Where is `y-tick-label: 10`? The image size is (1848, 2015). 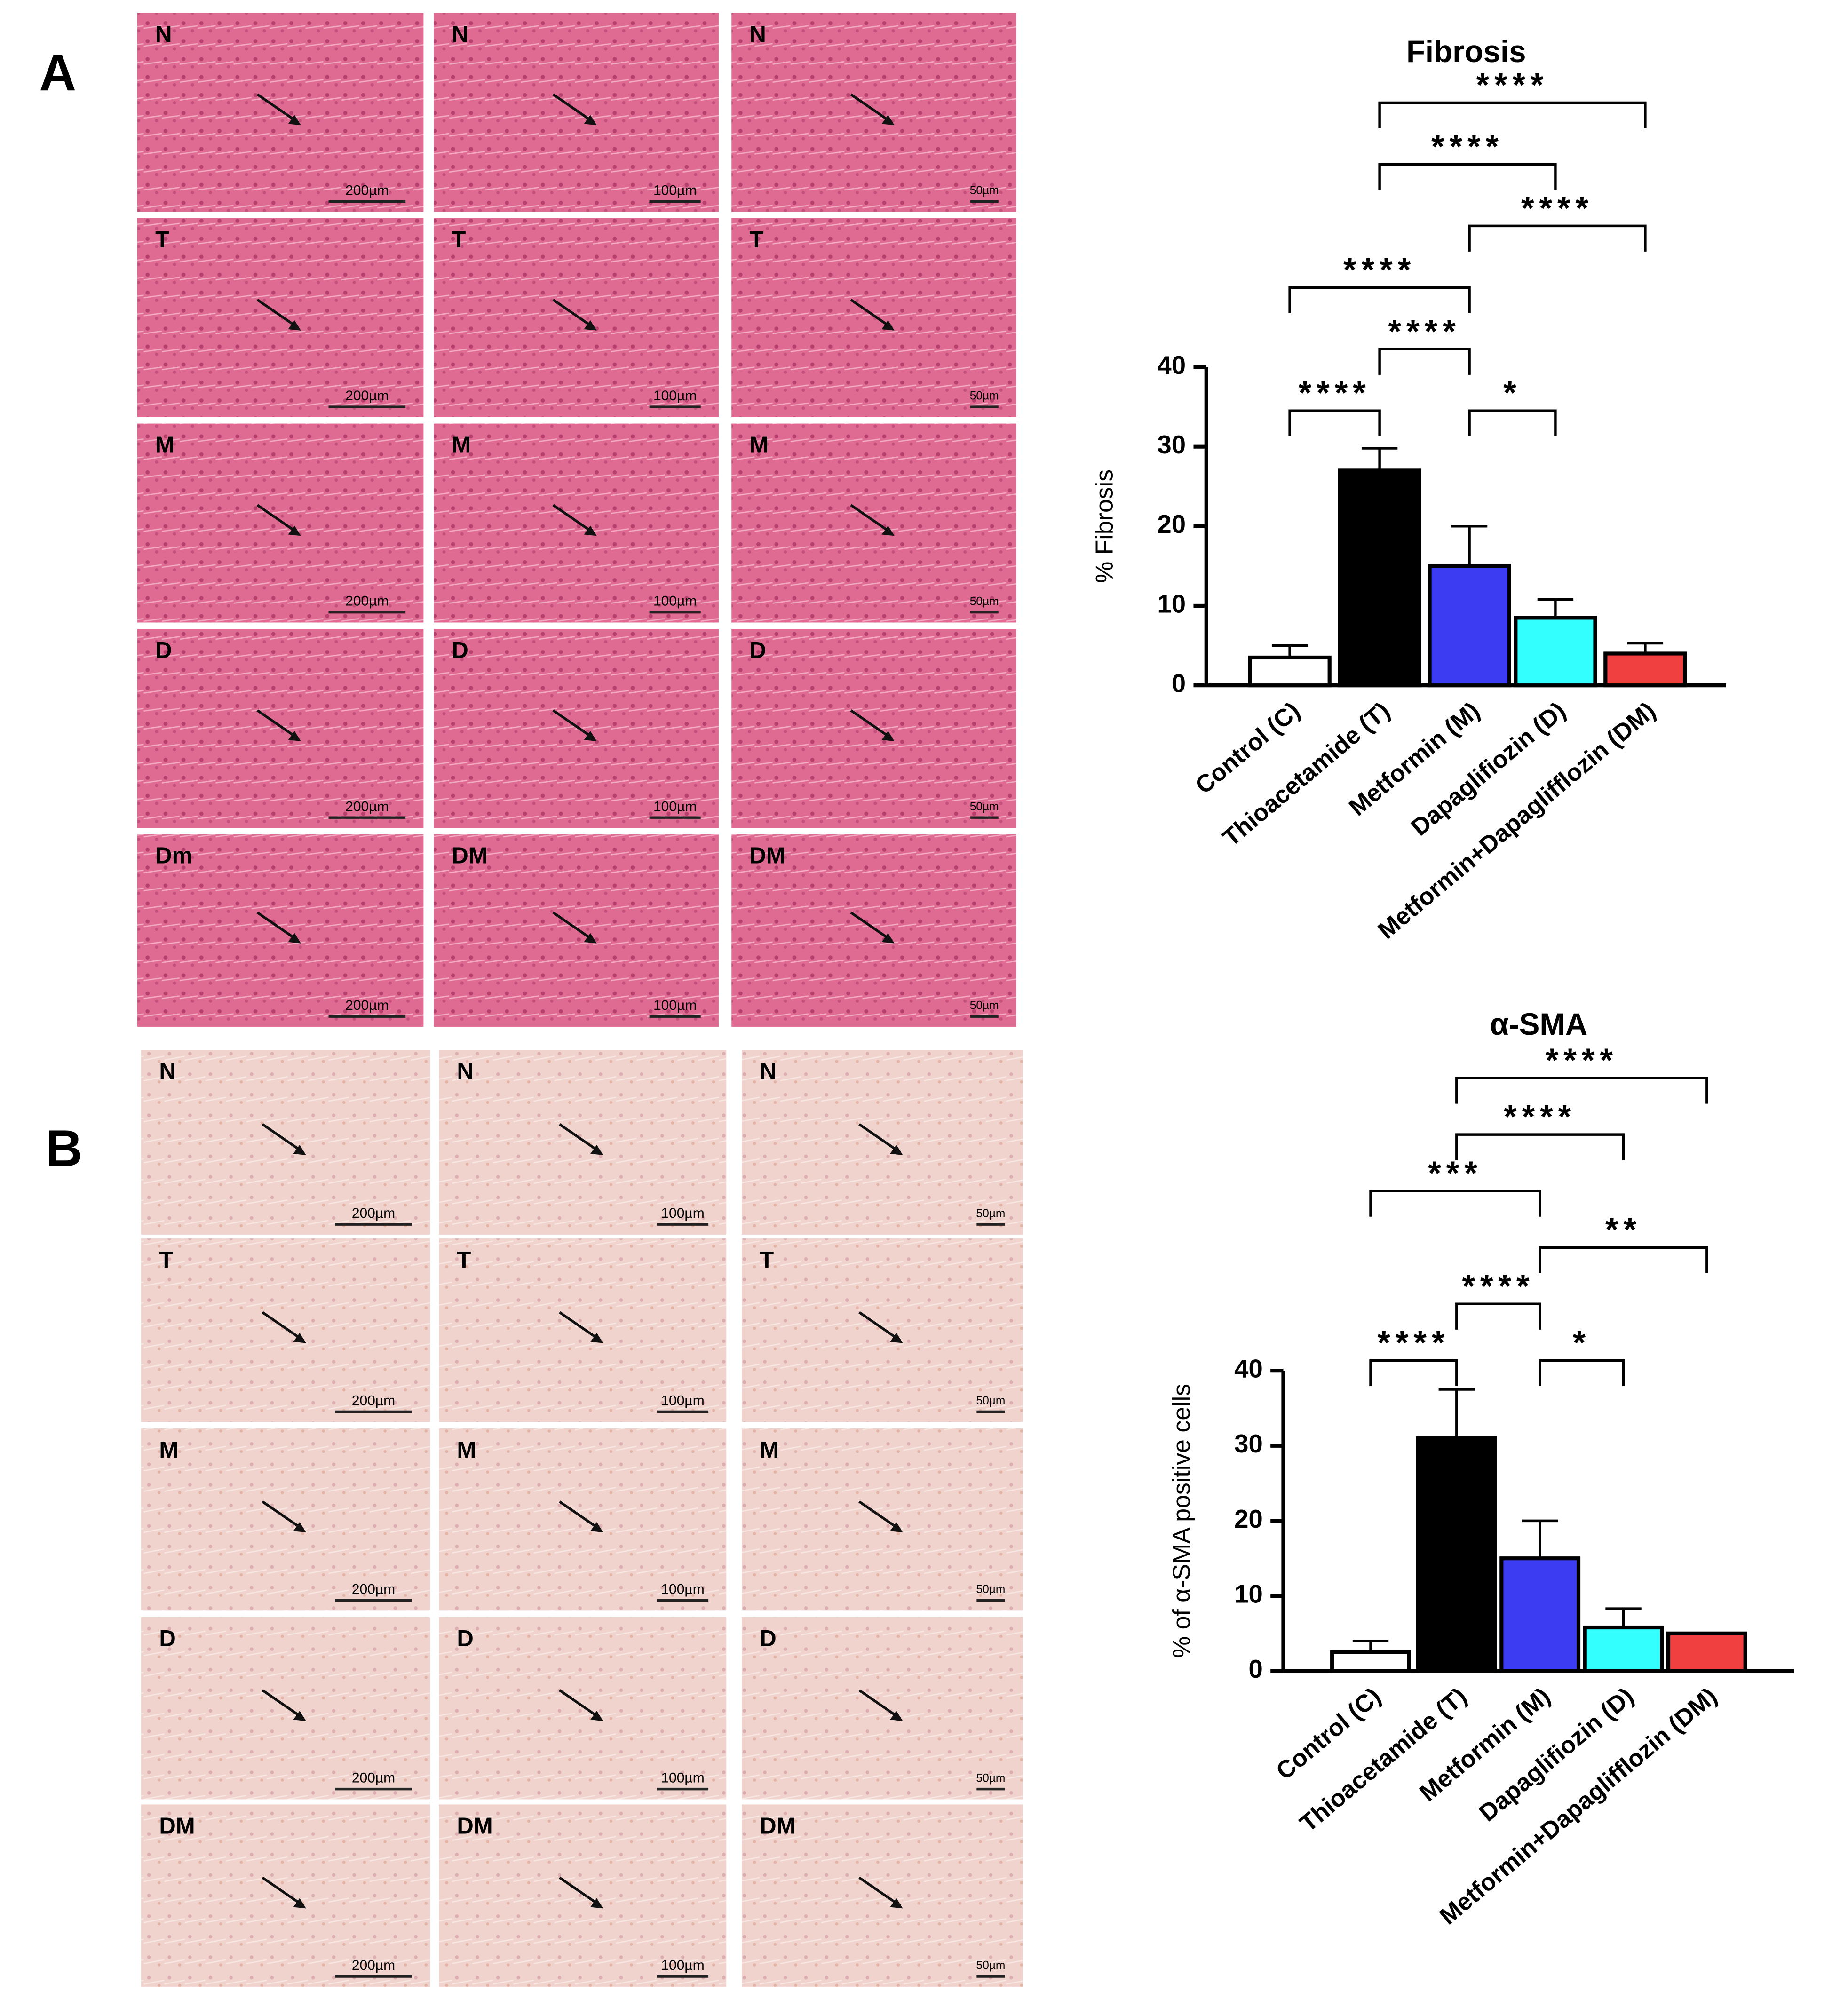 y-tick-label: 10 is located at coordinates (1172, 603).